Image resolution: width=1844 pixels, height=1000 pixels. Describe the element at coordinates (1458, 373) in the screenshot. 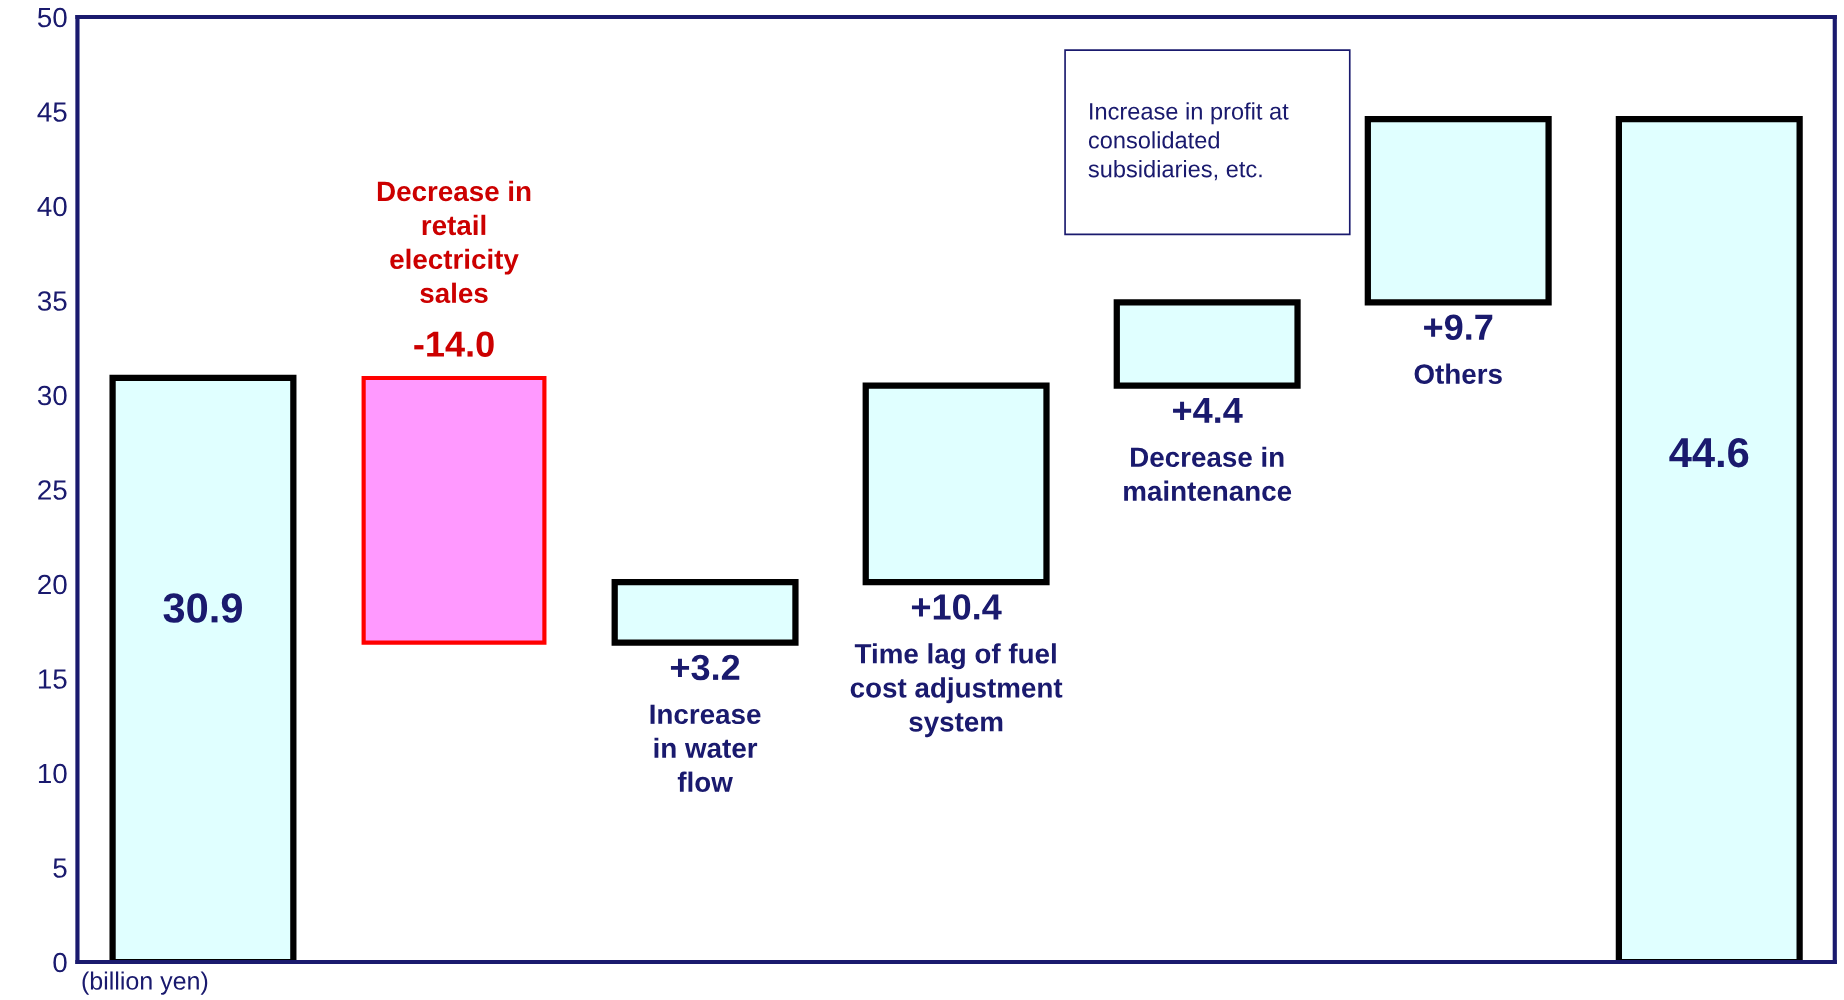

I see `x-tick-label: Others` at that location.